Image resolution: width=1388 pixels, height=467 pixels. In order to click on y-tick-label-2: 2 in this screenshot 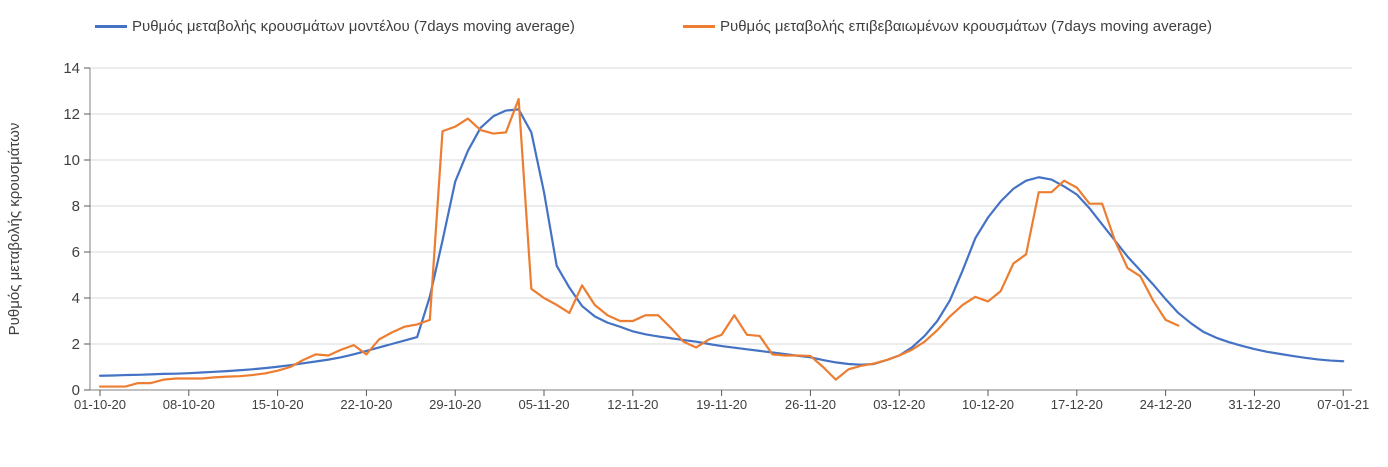, I will do `click(76, 344)`.